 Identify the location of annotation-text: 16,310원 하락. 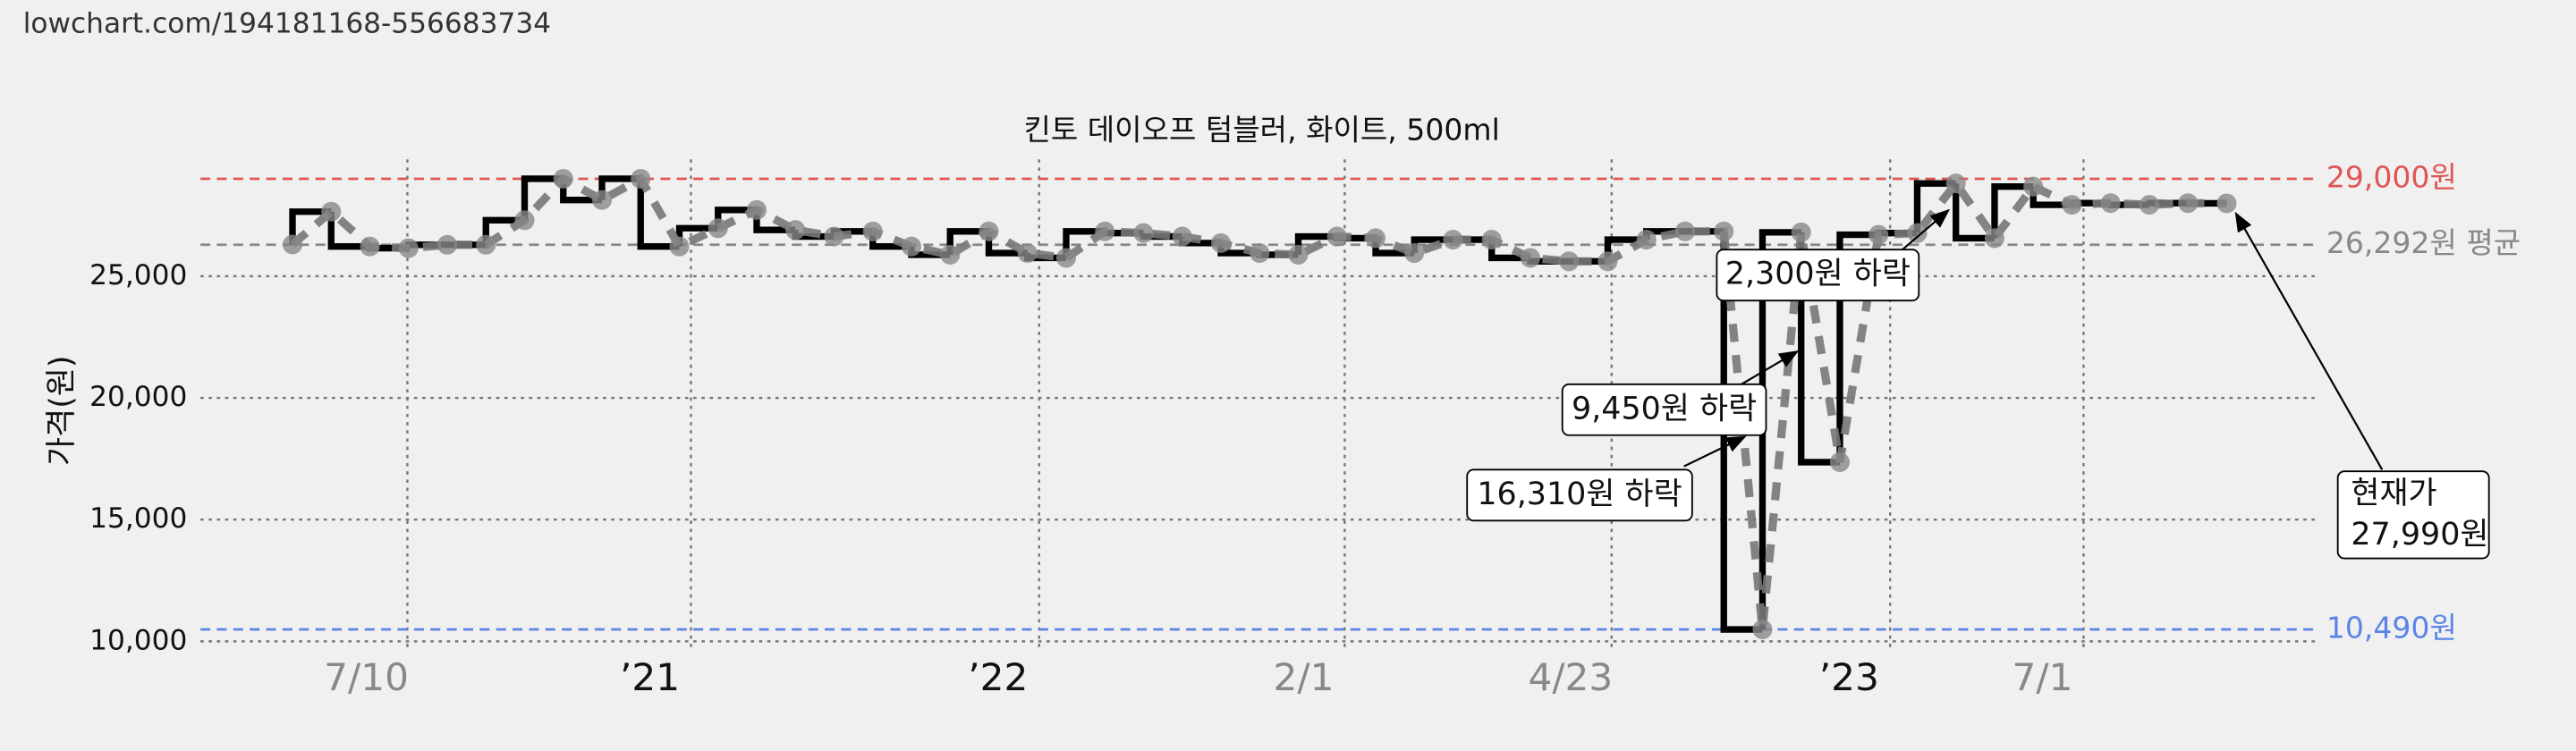
(1579, 495).